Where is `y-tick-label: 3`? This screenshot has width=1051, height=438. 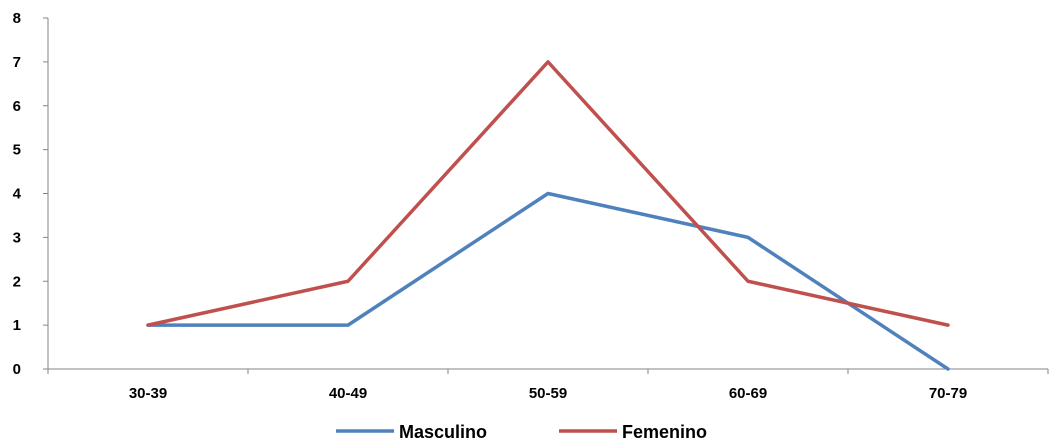
y-tick-label: 3 is located at coordinates (17, 237).